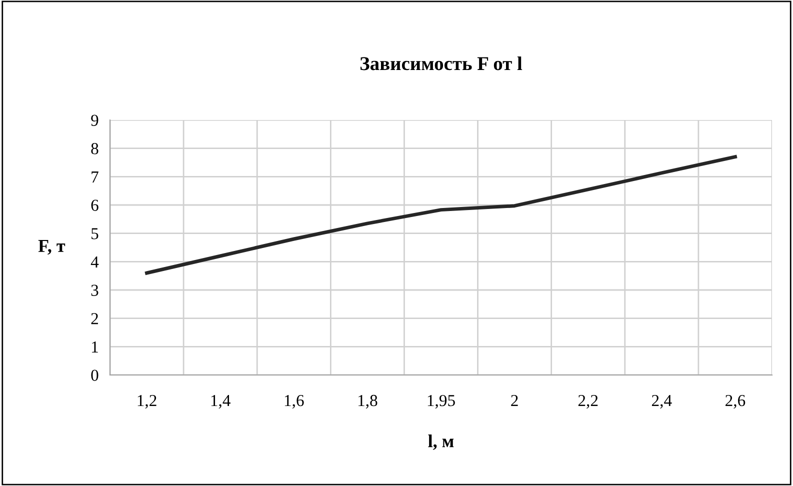 This screenshot has width=793, height=486. What do you see at coordinates (94, 318) in the screenshot?
I see `y-tick-label: 2` at bounding box center [94, 318].